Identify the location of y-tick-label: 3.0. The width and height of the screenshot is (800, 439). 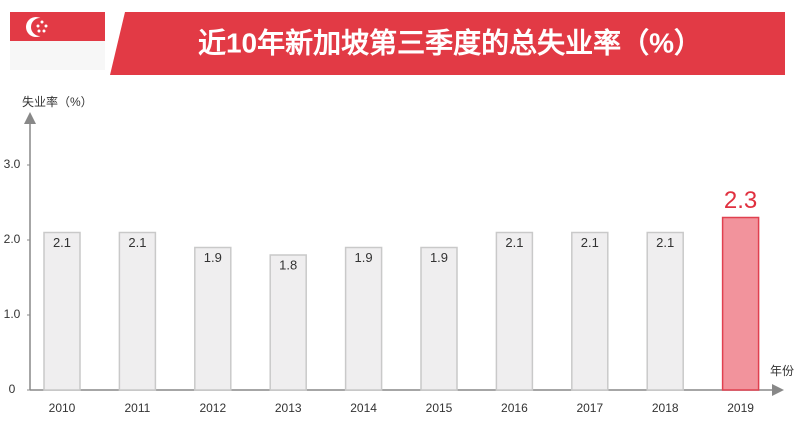
(12, 164).